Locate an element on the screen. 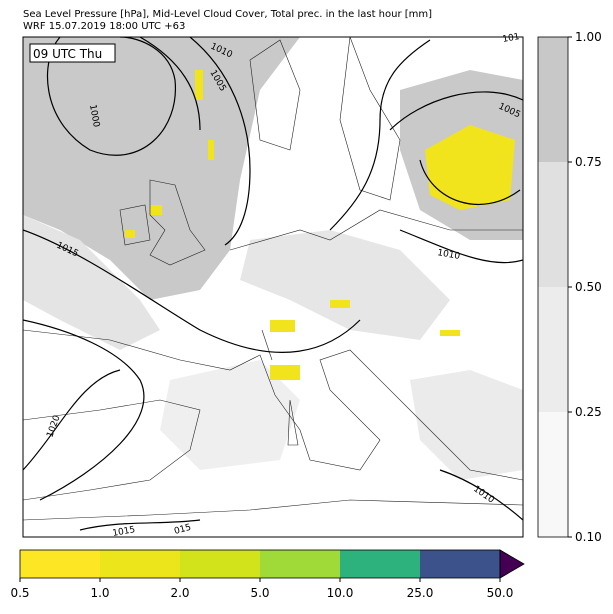 Image resolution: width=613 pixels, height=614 pixels. tick-label: 5.0 is located at coordinates (259, 593).